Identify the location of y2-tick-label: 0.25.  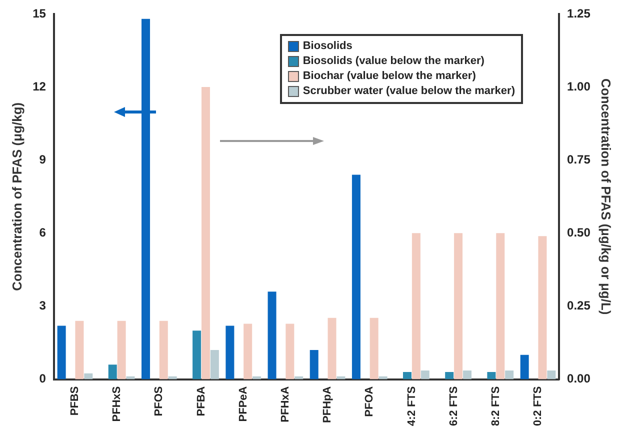
(579, 305).